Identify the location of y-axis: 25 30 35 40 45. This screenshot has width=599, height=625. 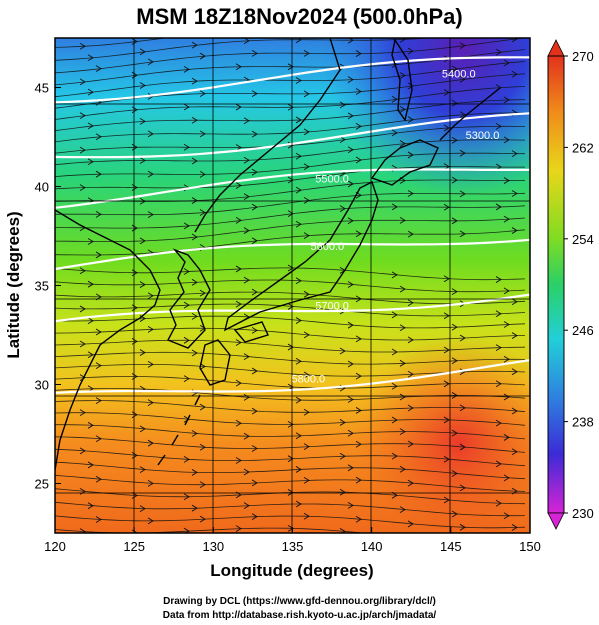
(48, 286).